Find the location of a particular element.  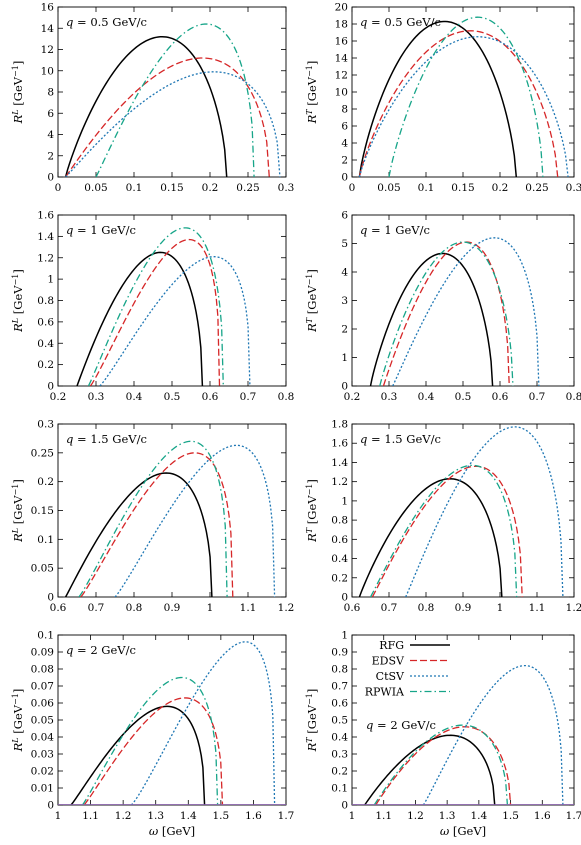

y-tick-label: 14 is located at coordinates (342, 59).